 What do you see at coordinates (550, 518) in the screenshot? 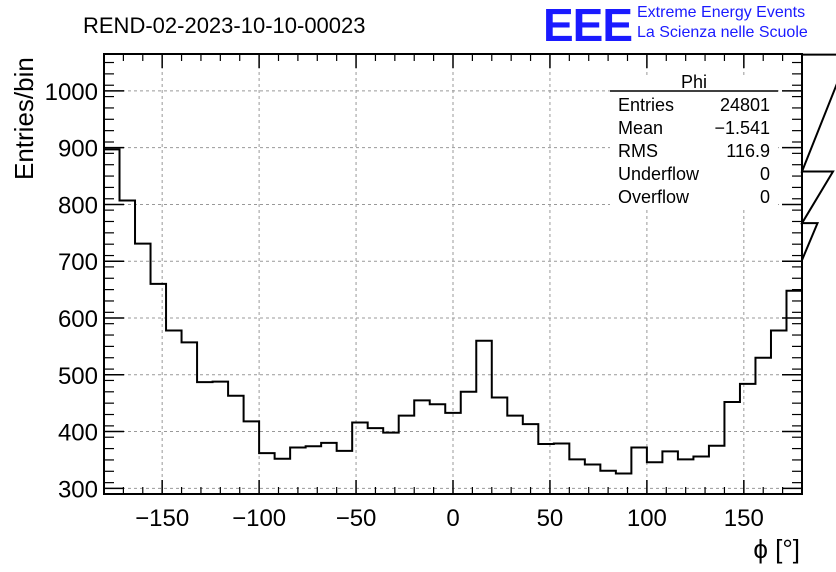
I see `x-tick-label: 50` at bounding box center [550, 518].